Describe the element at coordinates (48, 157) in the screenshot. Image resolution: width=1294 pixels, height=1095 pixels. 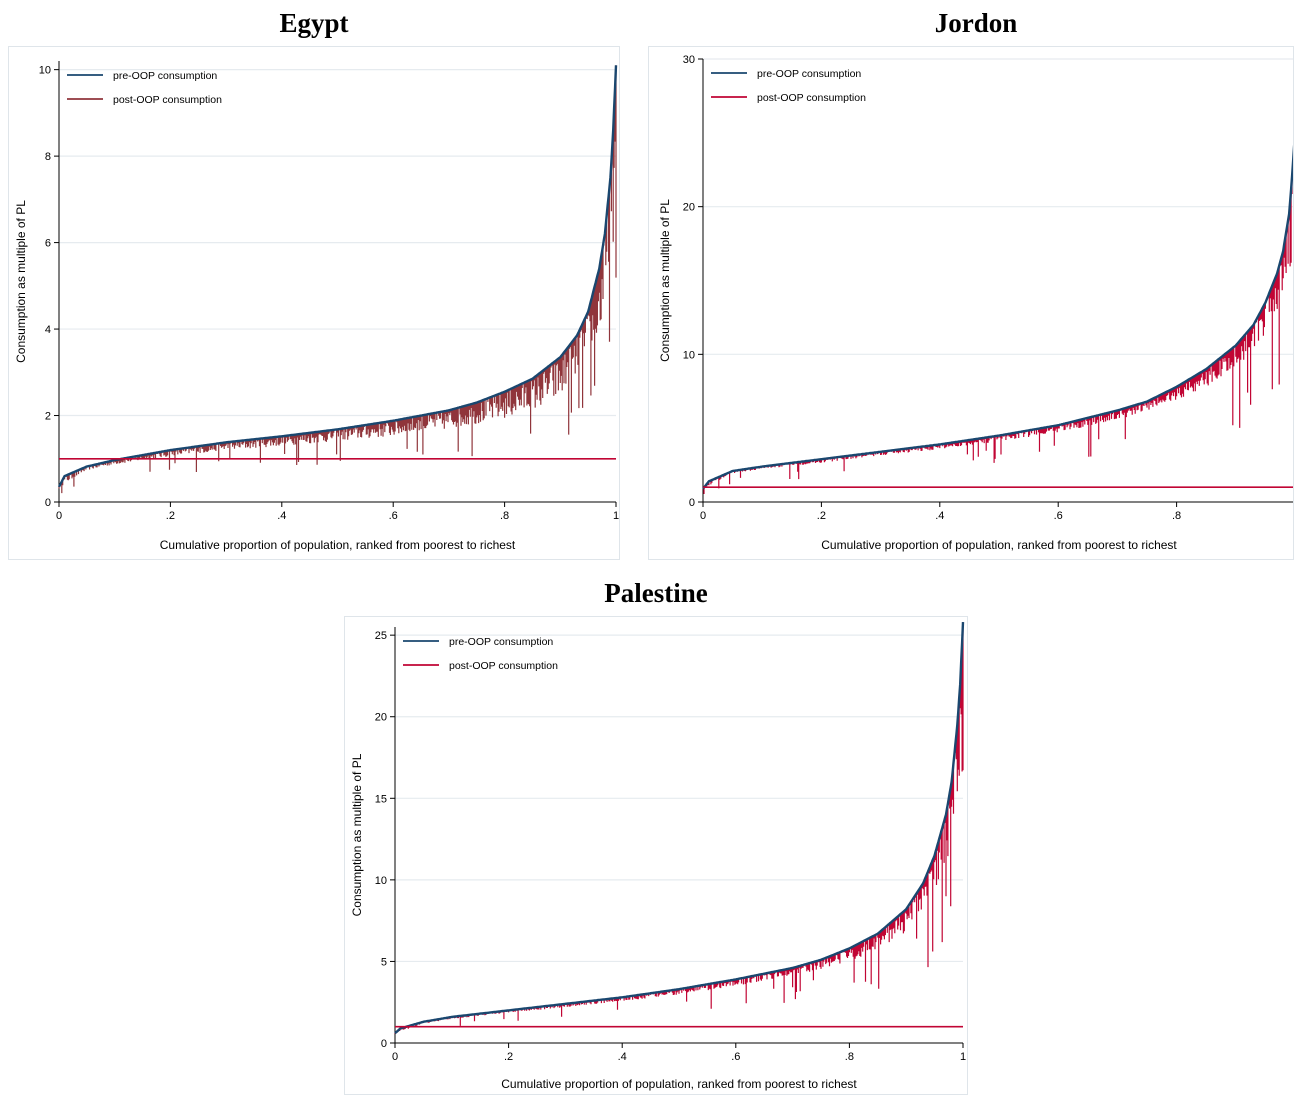
I see `y-tick-label: 8` at that location.